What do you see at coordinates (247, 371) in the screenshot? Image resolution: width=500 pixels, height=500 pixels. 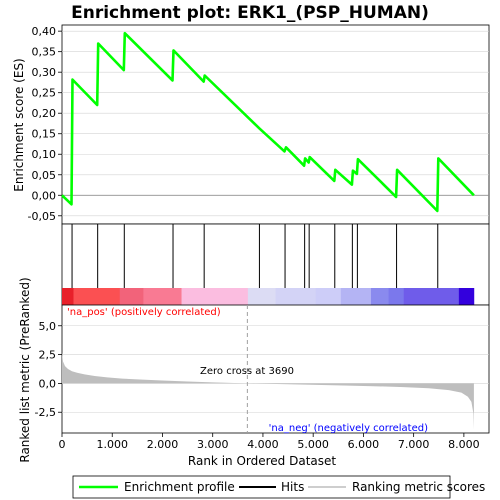 I see `zero-cross-label: Zero cross at 3690` at bounding box center [247, 371].